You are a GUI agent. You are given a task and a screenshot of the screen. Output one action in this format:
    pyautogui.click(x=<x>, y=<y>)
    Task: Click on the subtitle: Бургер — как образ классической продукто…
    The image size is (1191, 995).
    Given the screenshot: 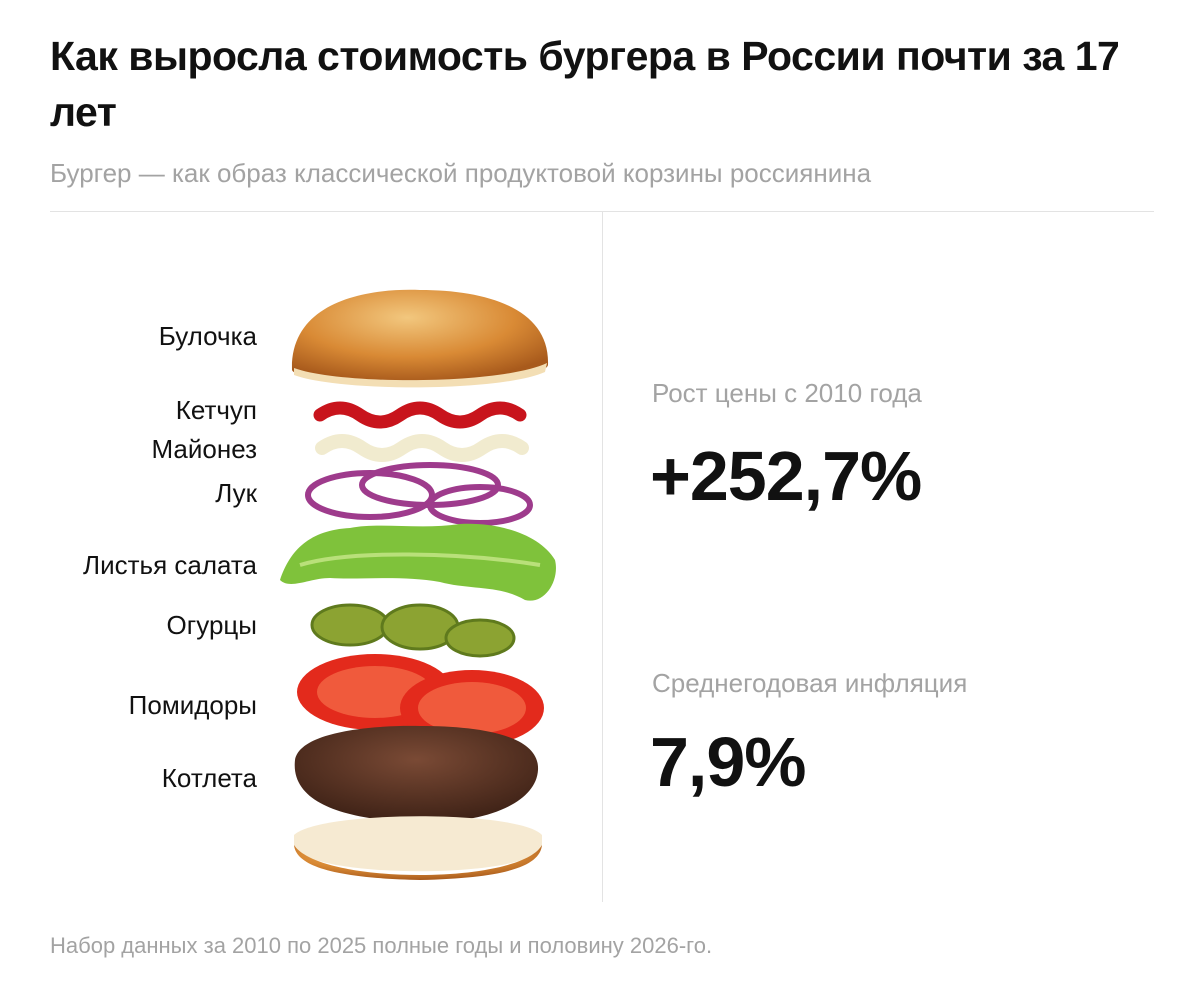 What is the action you would take?
    pyautogui.click(x=461, y=173)
    